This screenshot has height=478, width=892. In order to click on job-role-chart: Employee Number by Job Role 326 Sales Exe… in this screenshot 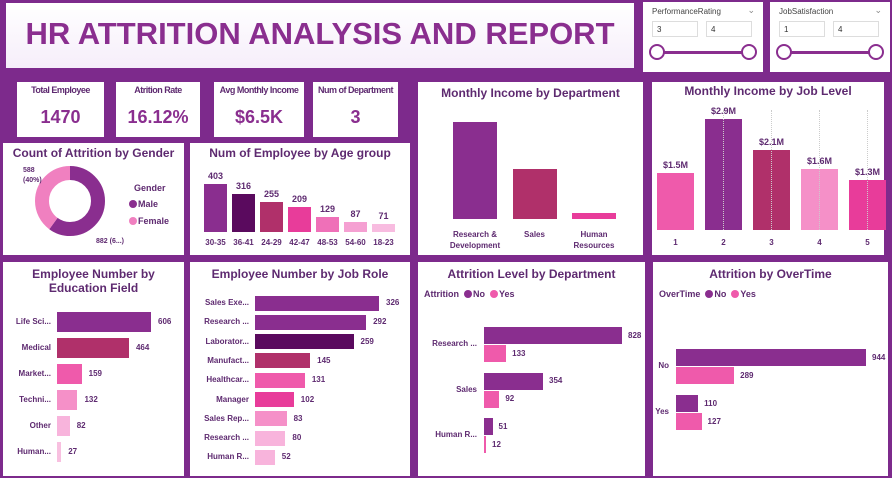, I will do `click(300, 369)`.